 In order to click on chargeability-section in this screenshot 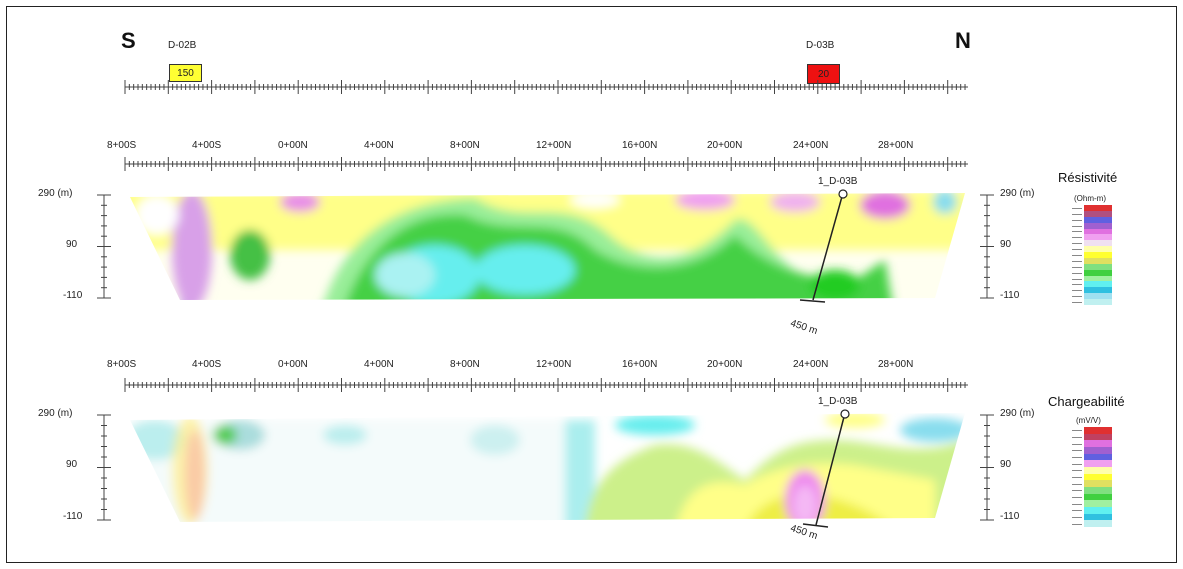, I will do `click(547, 468)`.